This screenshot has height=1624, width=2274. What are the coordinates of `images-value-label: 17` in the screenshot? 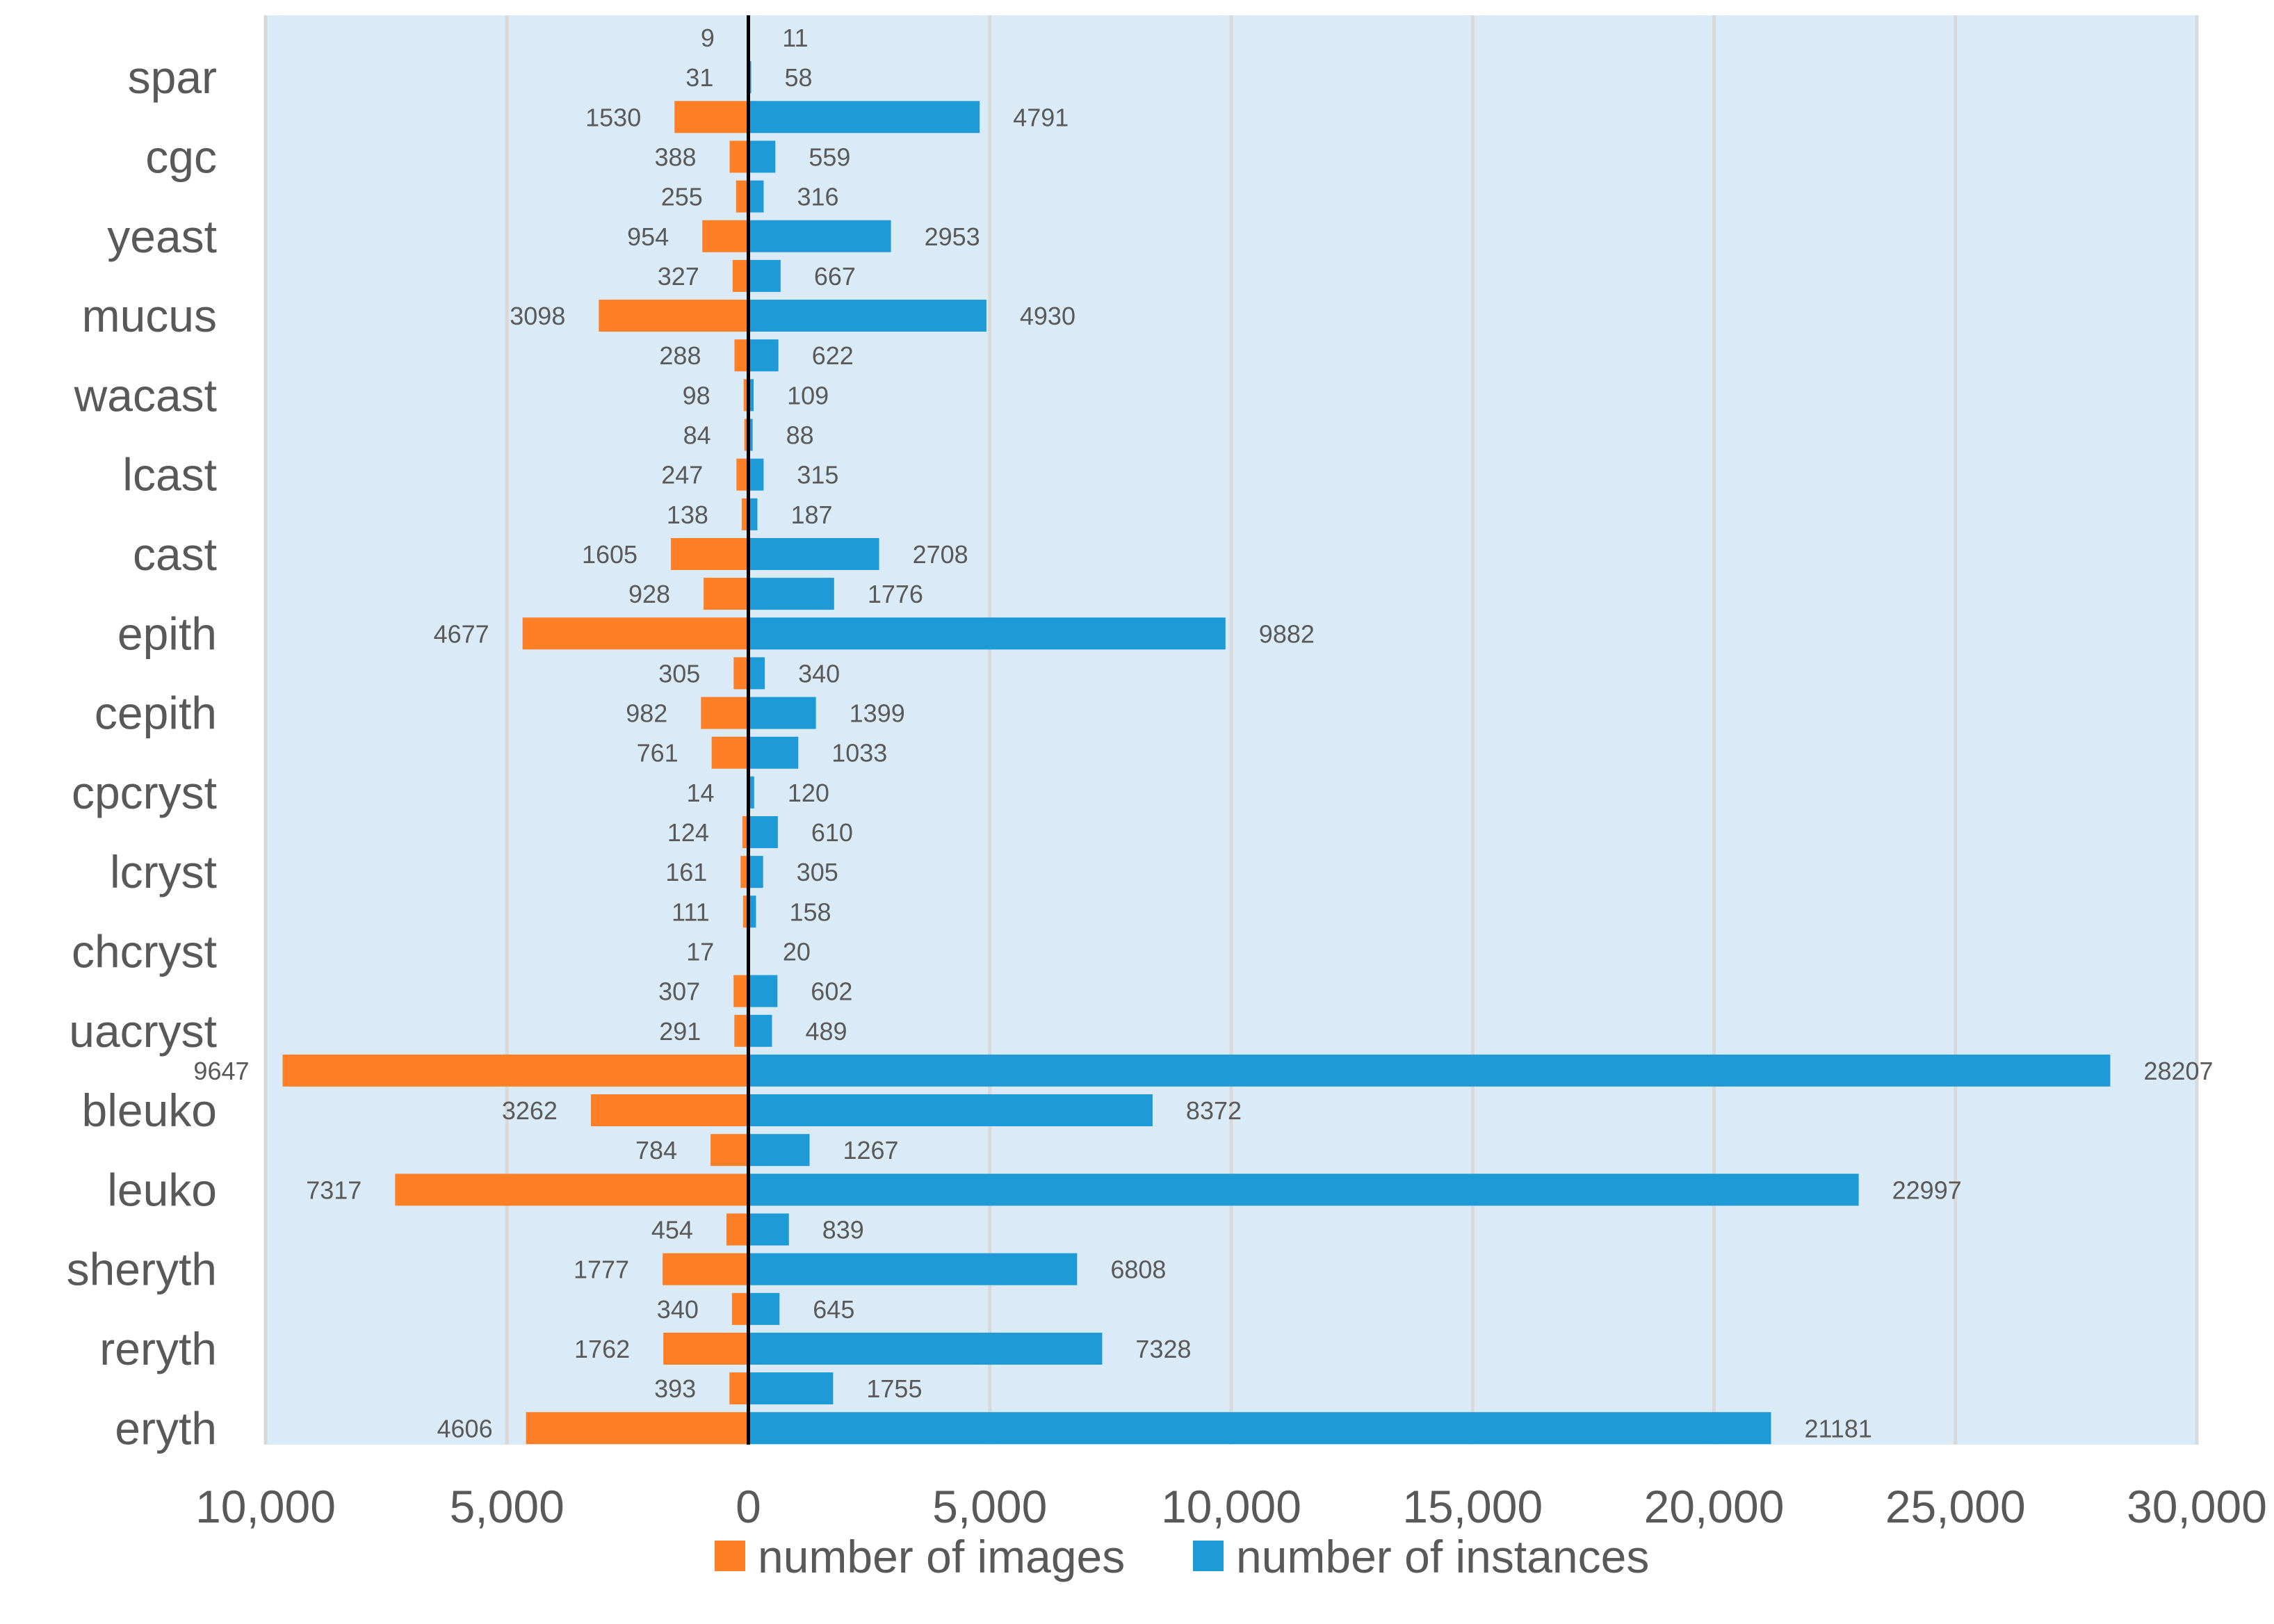 It's located at (700, 952).